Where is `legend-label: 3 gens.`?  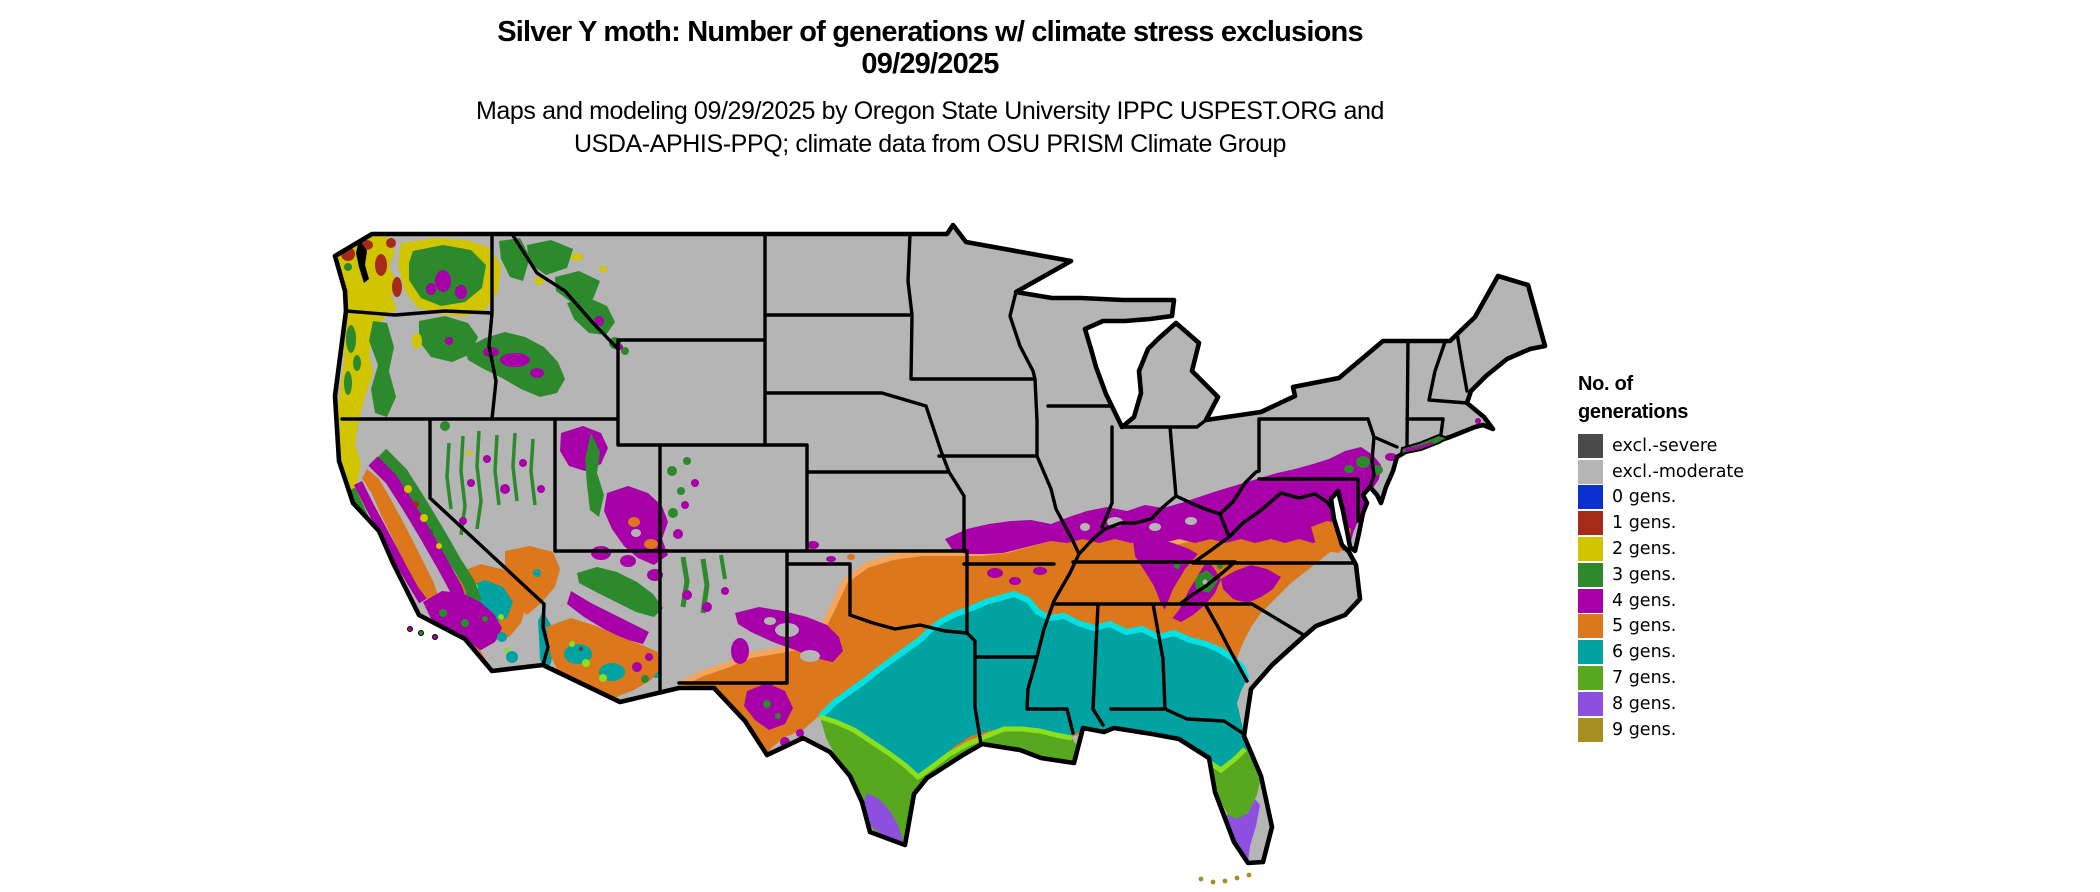
legend-label: 3 gens. is located at coordinates (1644, 574).